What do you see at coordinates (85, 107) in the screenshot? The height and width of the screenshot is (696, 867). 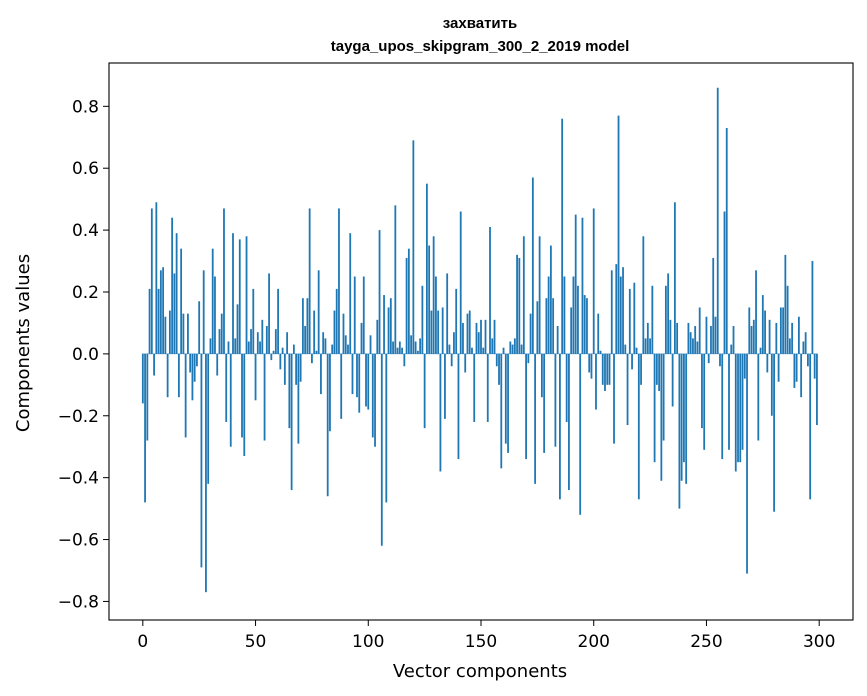 I see `y-tick-label: 0.8` at bounding box center [85, 107].